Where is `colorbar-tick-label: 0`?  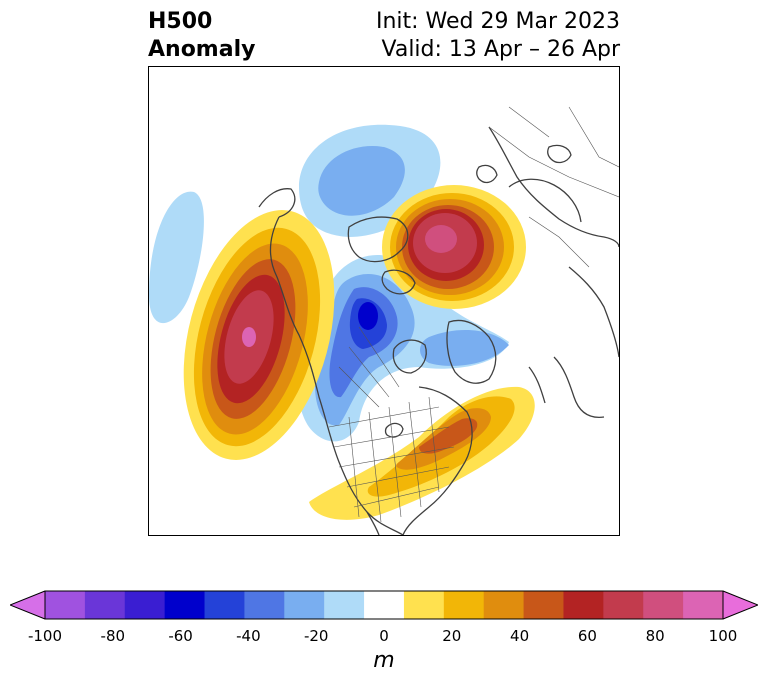
colorbar-tick-label: 0 is located at coordinates (384, 636).